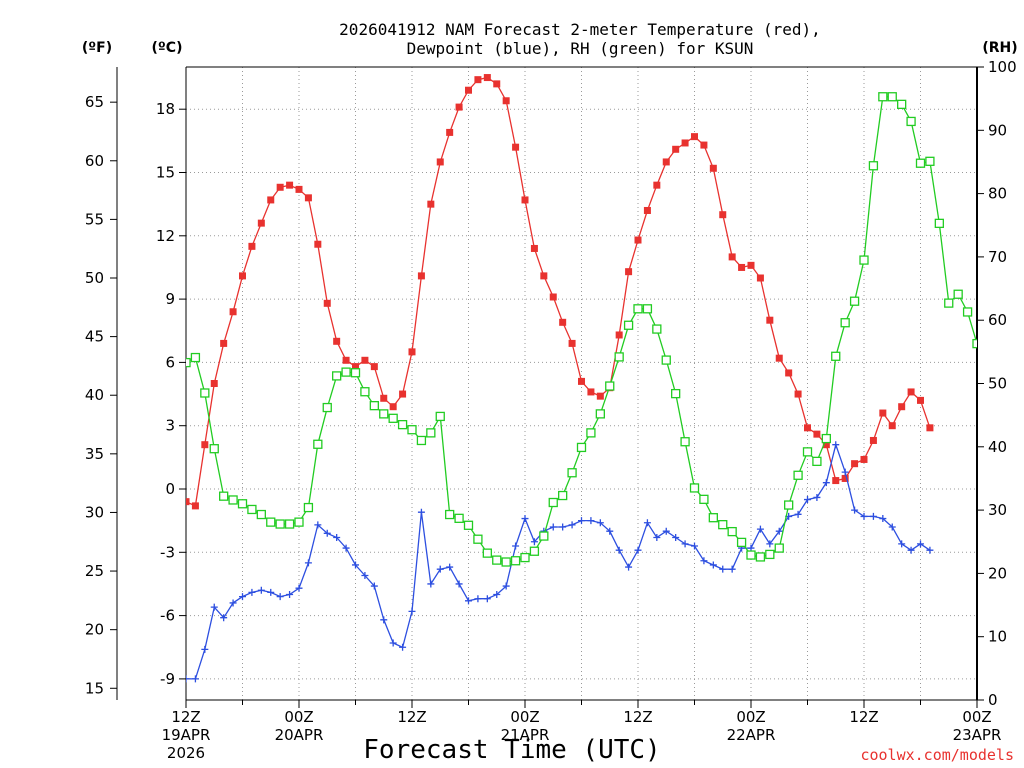  I want to click on rh-tick-label: 10, so click(997, 637).